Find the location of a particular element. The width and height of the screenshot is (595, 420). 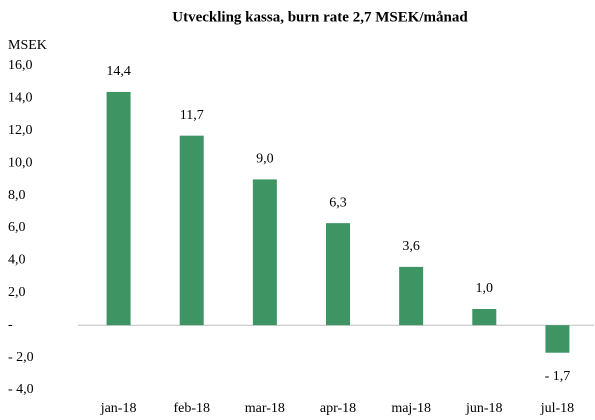

y-tick-label: - 2,0 is located at coordinates (21, 357).